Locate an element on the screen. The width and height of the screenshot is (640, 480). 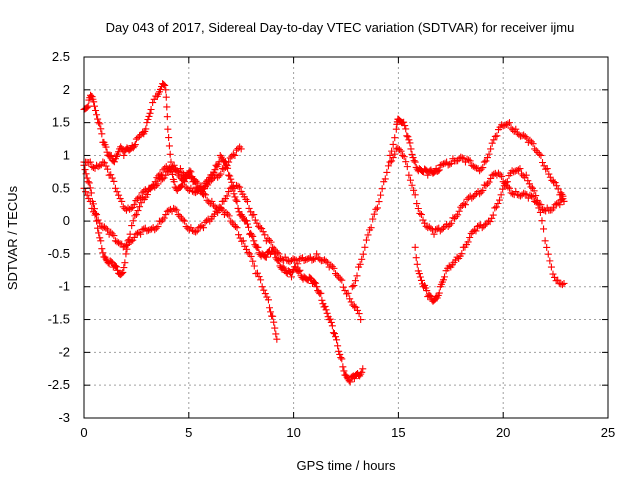
x-axis-label: GPS time / hours is located at coordinates (346, 465).